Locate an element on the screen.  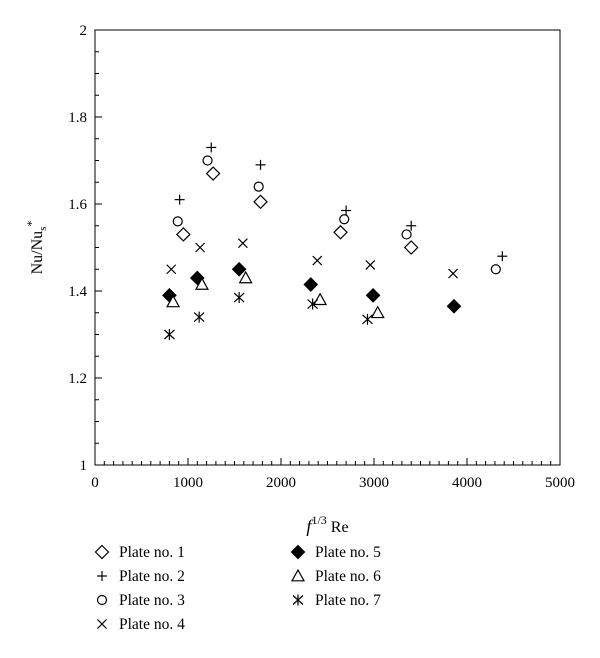
y-tick-label: 1.2 is located at coordinates (77, 379).